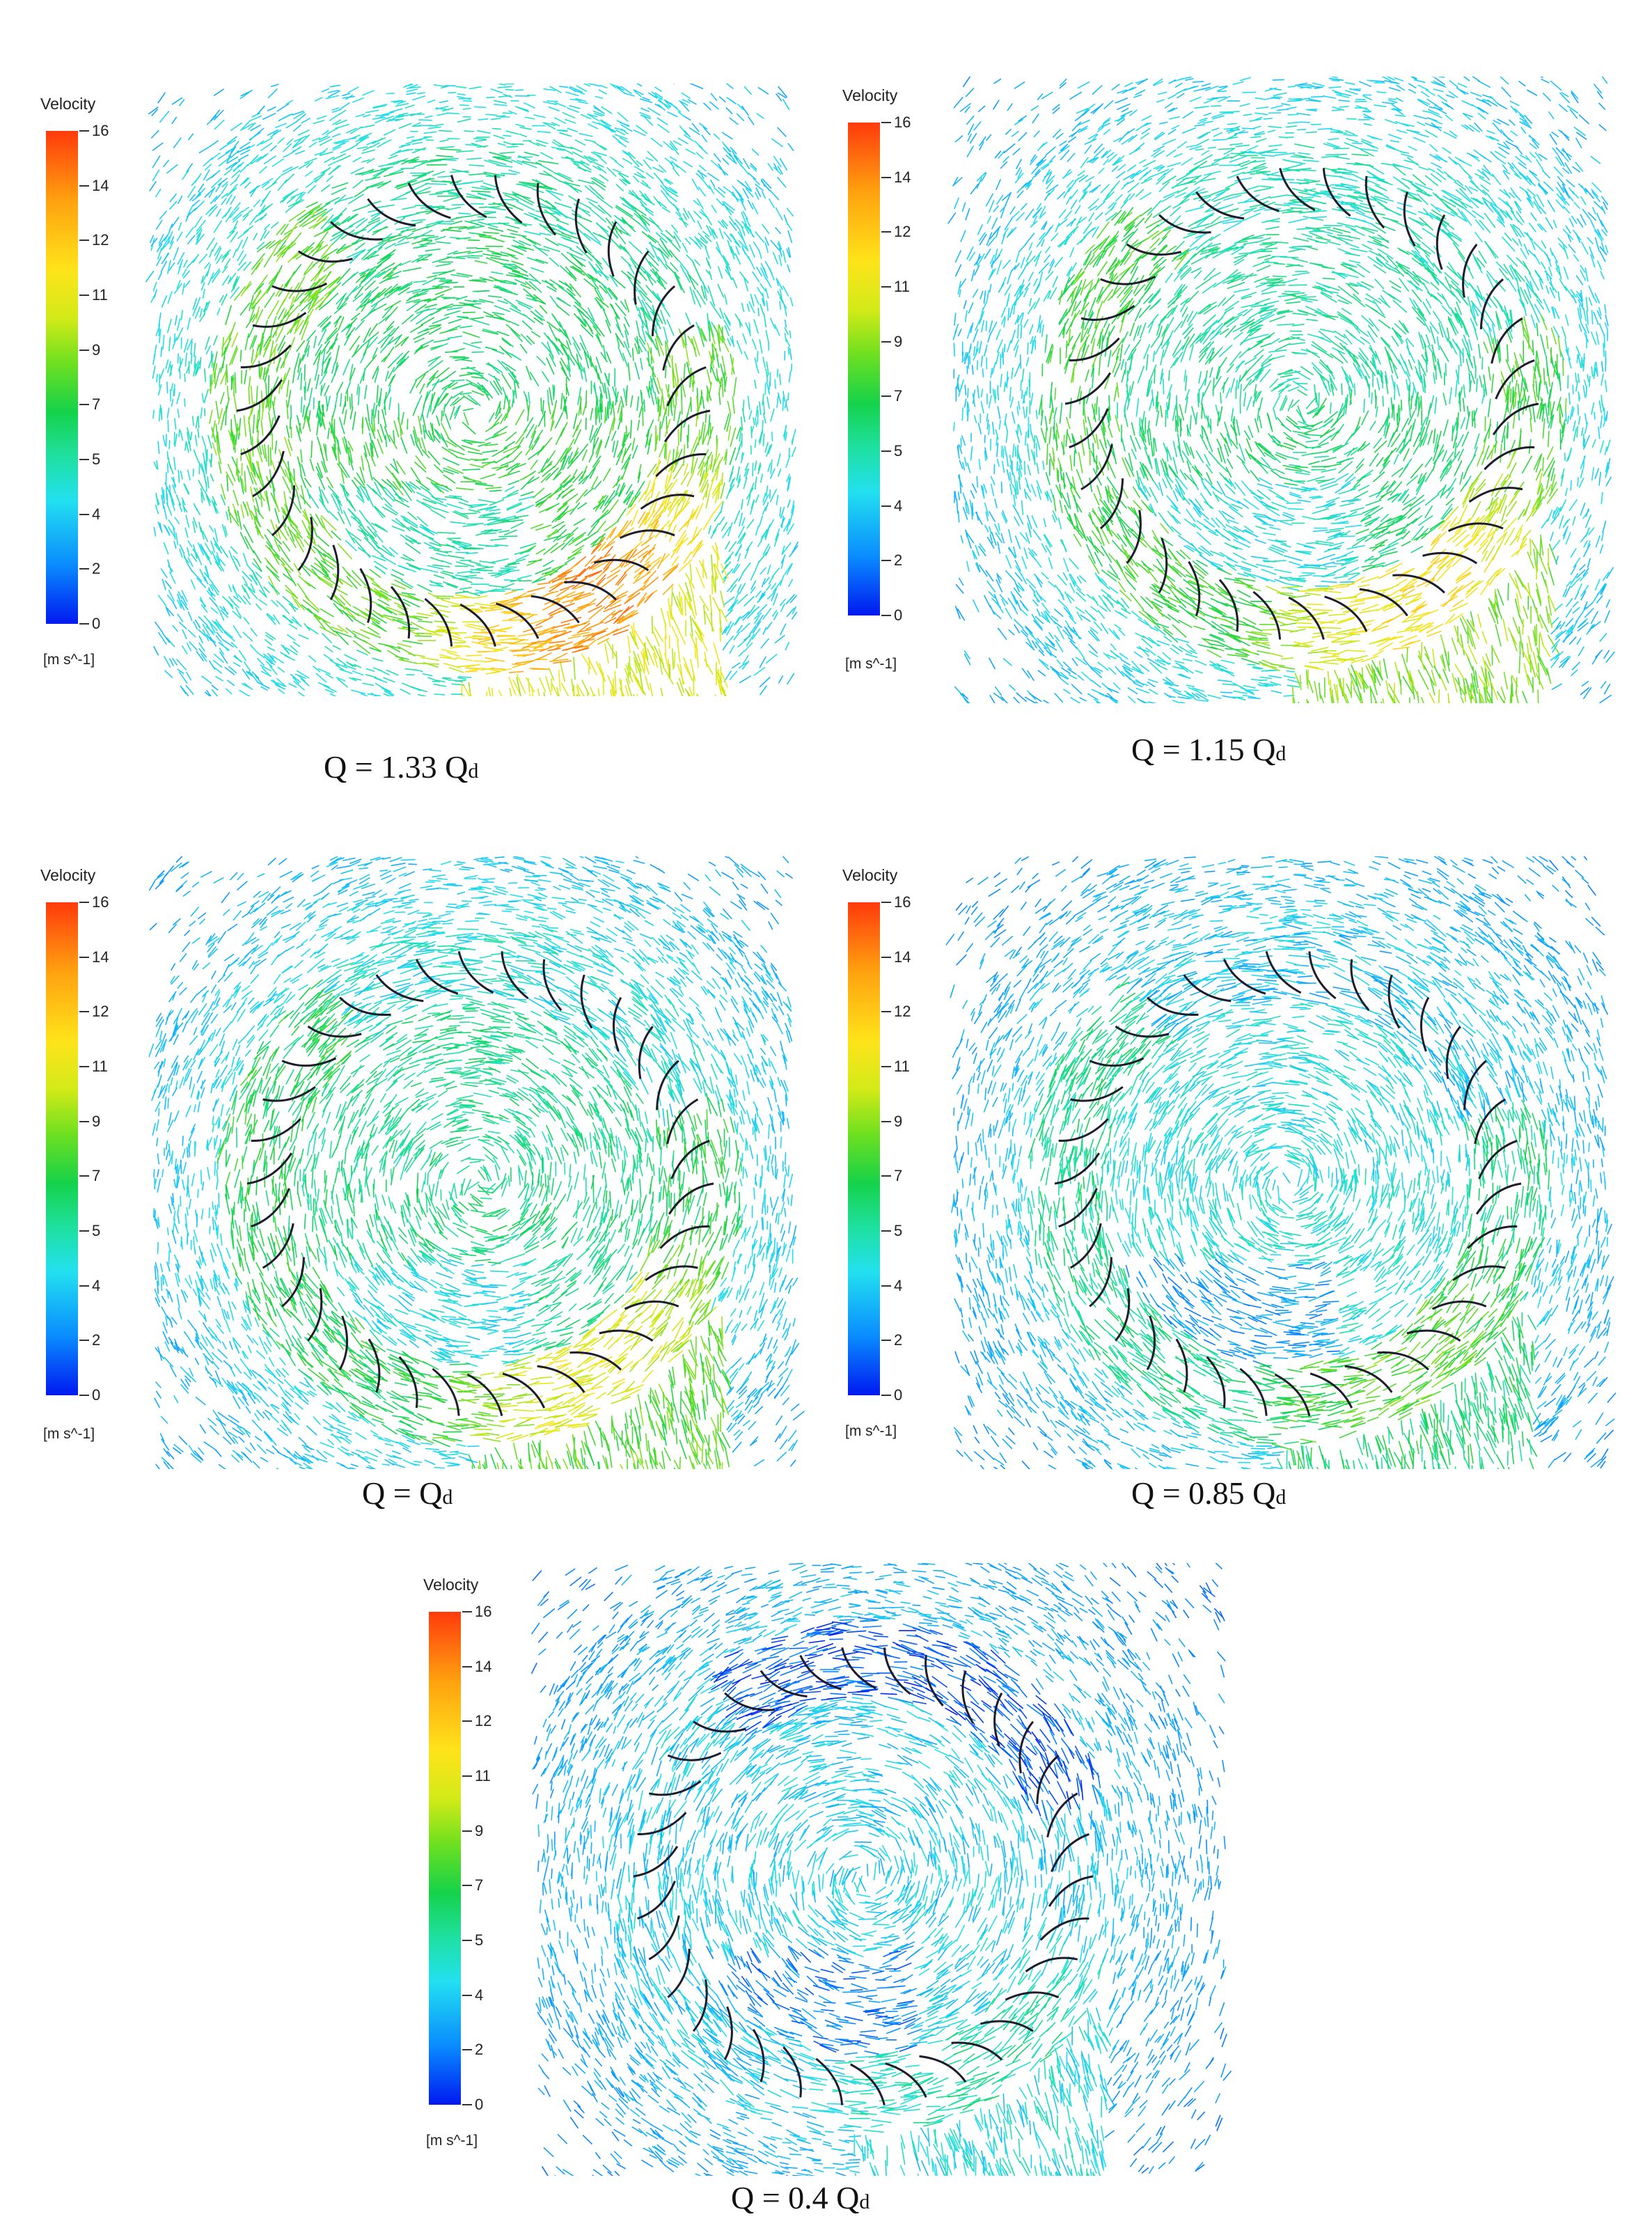 The height and width of the screenshot is (2221, 1652). I want to click on velocity-plot-1: Velocity 16 14 12 11 9 7 5 4 2 0 [m s^-1], so click(424, 390).